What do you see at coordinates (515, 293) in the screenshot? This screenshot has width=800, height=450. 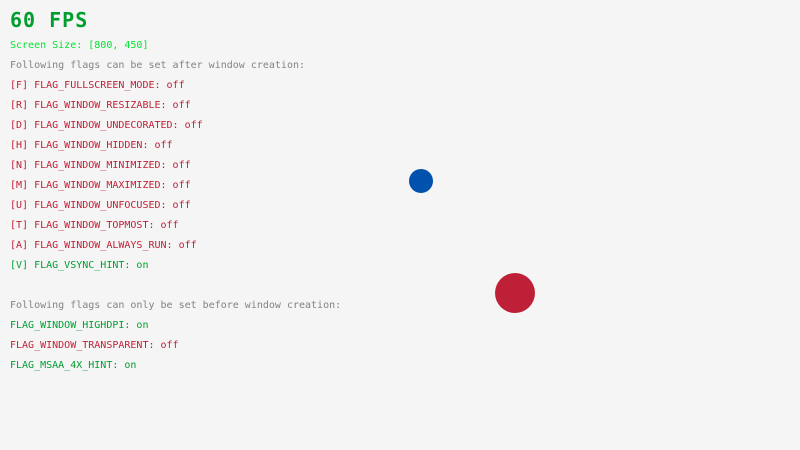 I see `red-circle` at bounding box center [515, 293].